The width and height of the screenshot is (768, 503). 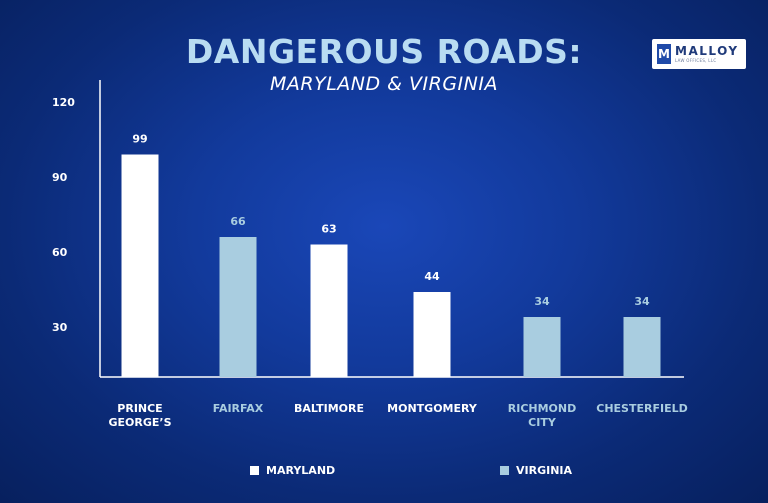 I want to click on legend-item-maryland: MARYLAND, so click(x=292, y=470).